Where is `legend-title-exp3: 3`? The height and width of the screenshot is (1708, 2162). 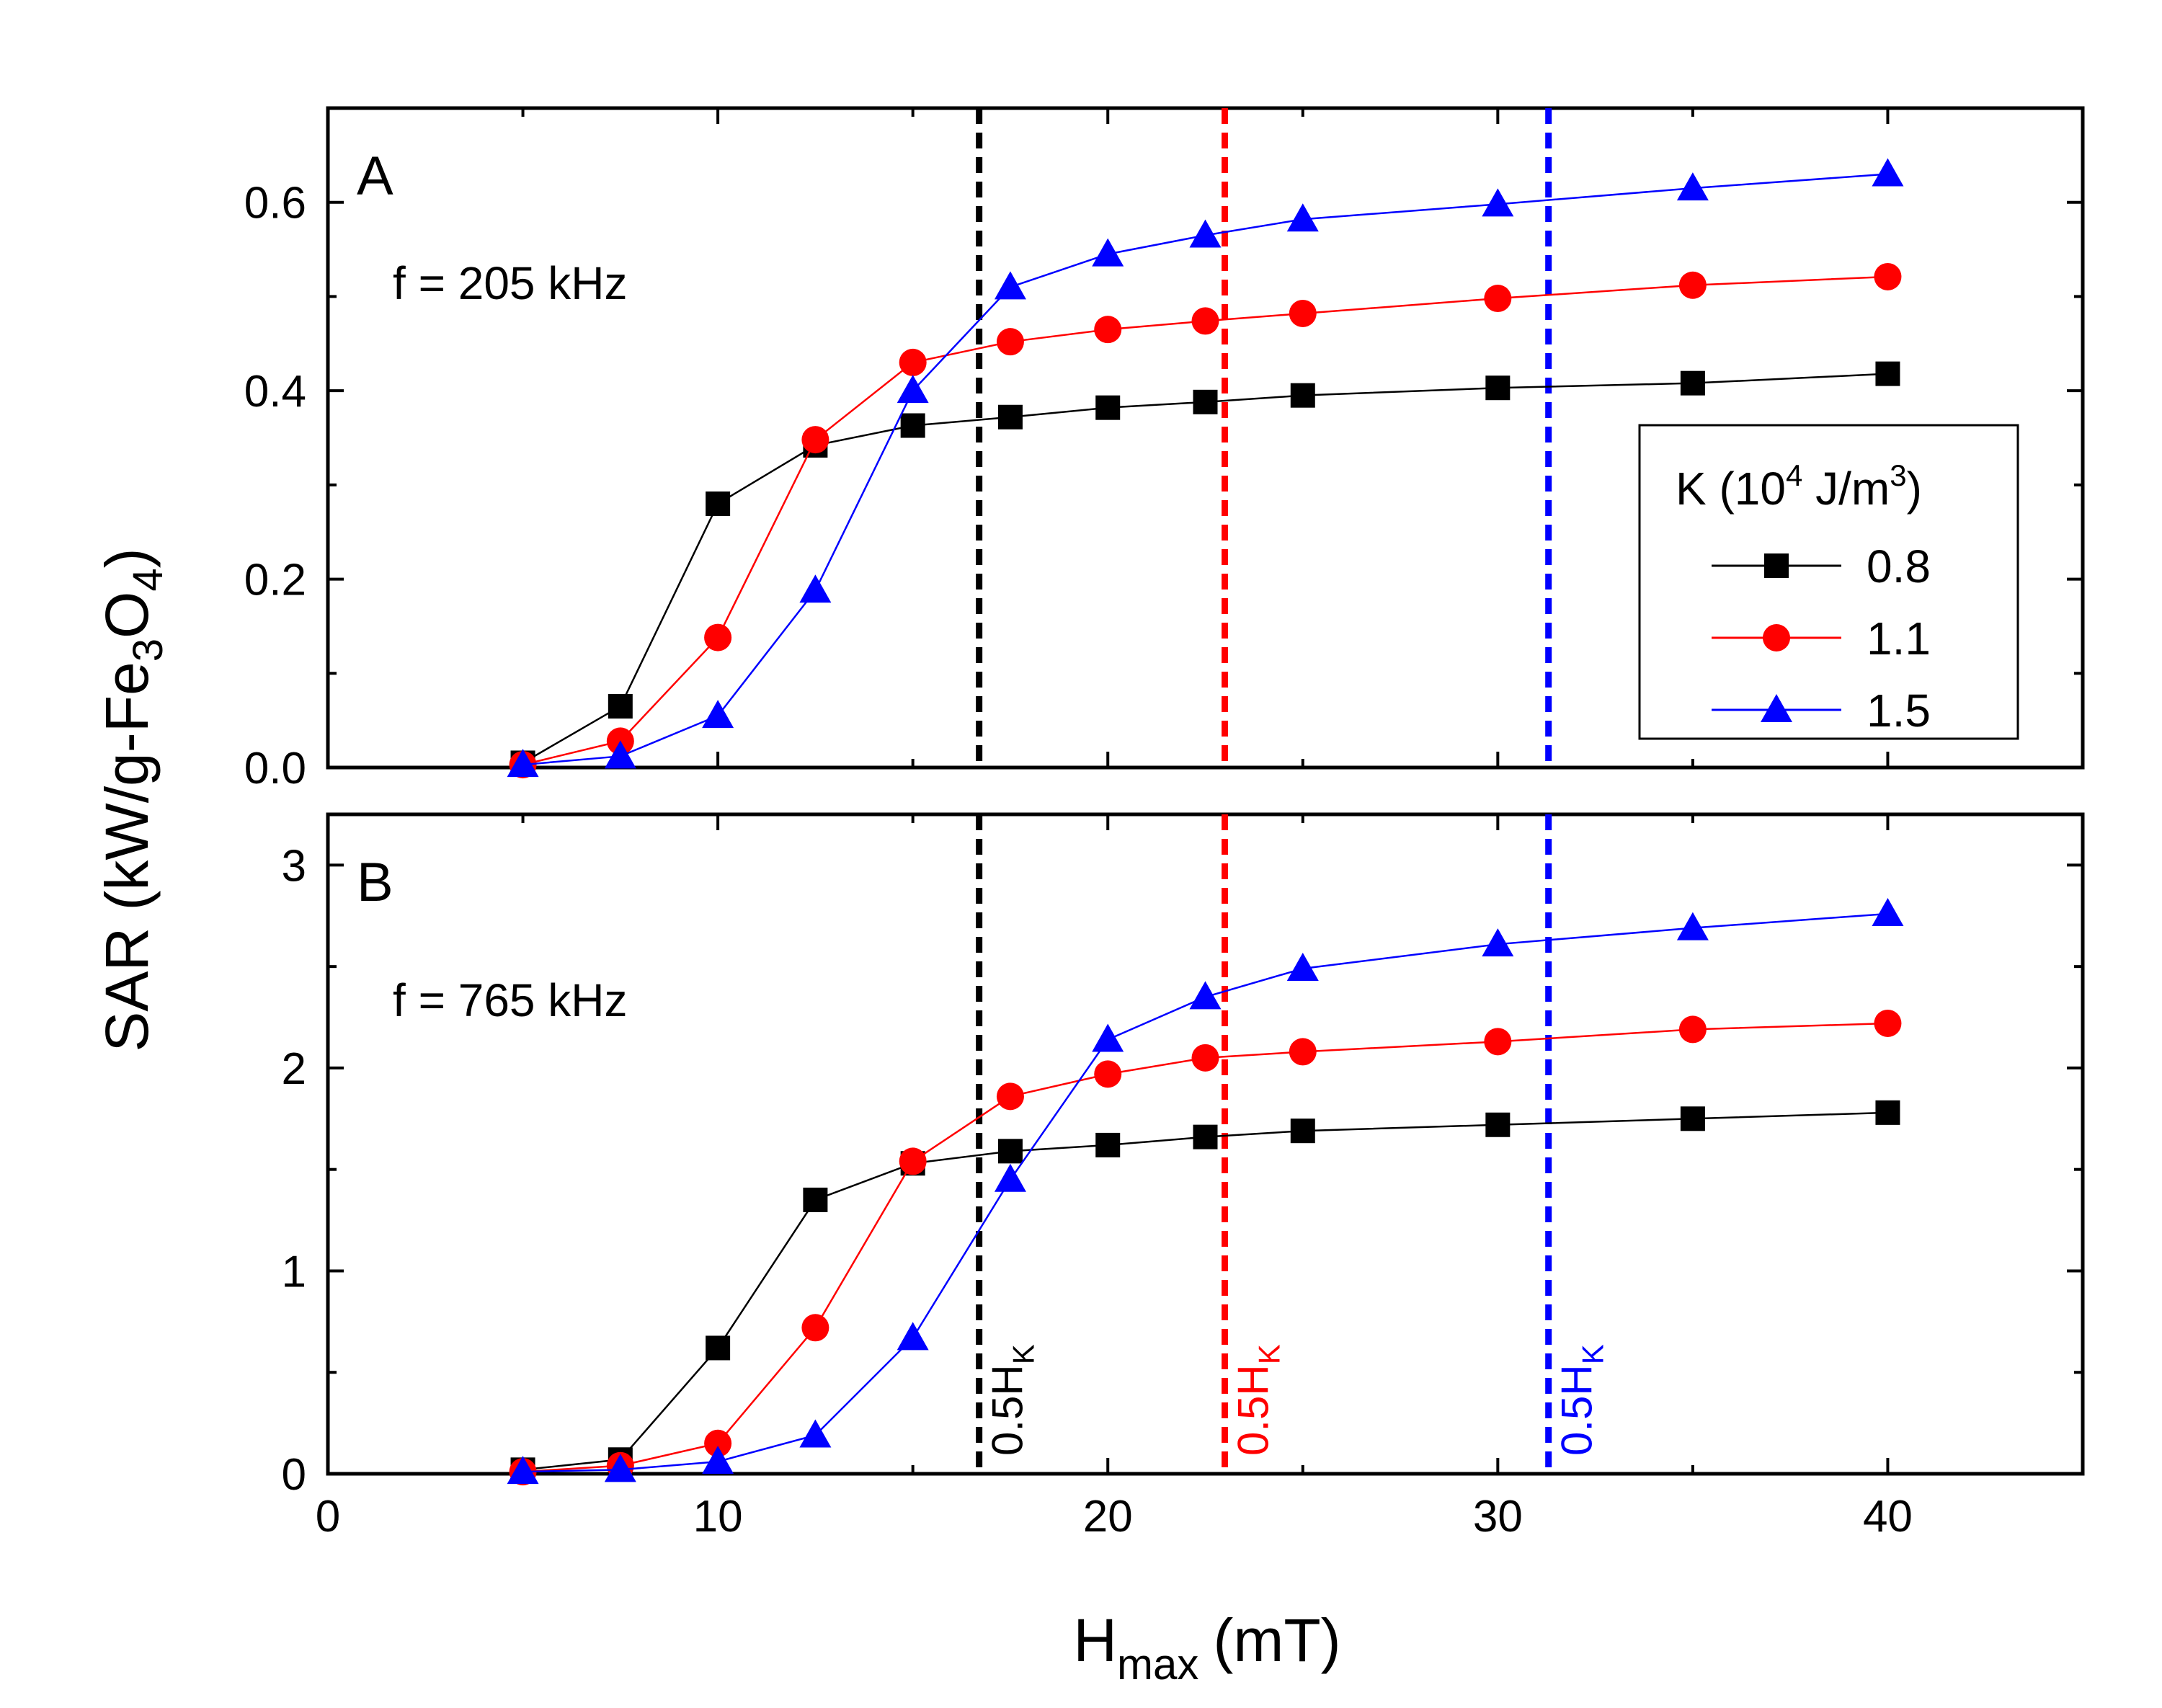
legend-title-exp3: 3 is located at coordinates (1898, 475).